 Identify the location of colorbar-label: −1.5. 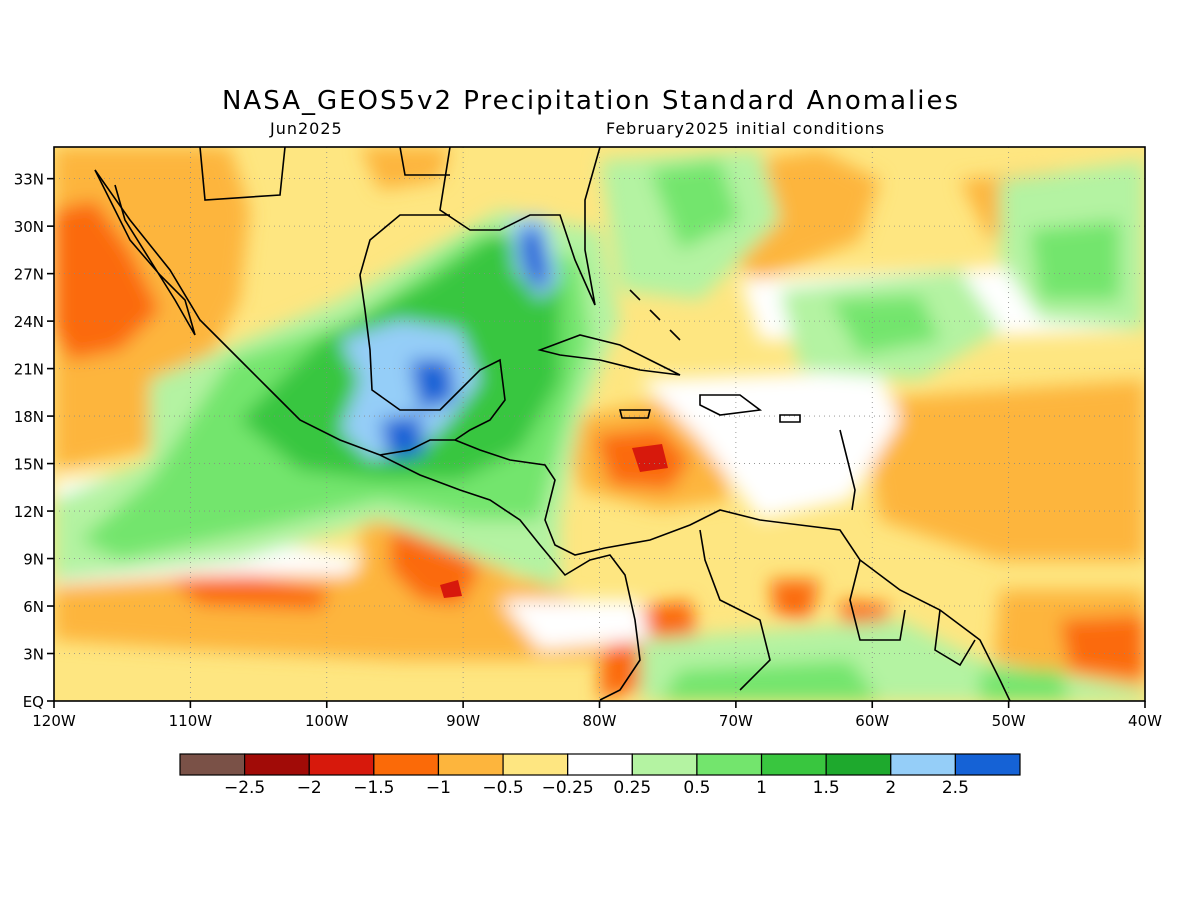
(373, 788).